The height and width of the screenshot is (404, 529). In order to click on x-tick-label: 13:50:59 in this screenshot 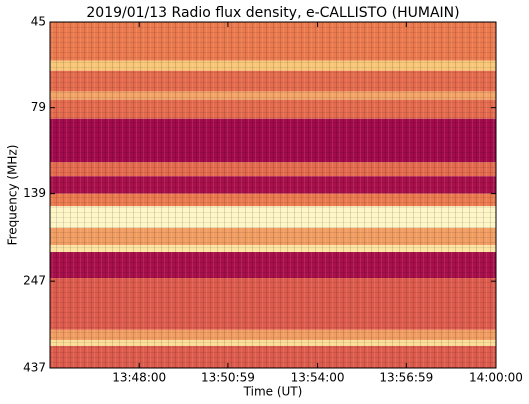, I will do `click(228, 378)`.